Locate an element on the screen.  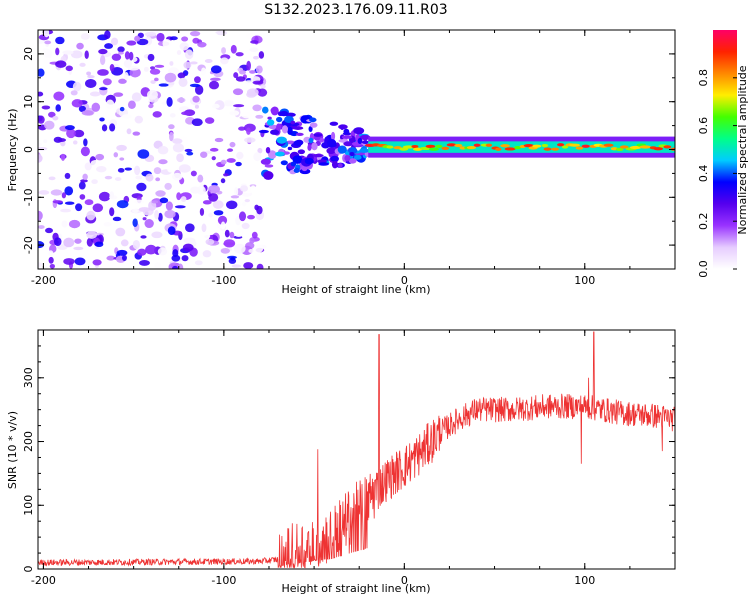
spectrogram-ytick-label: -10 is located at coordinates (28, 197).